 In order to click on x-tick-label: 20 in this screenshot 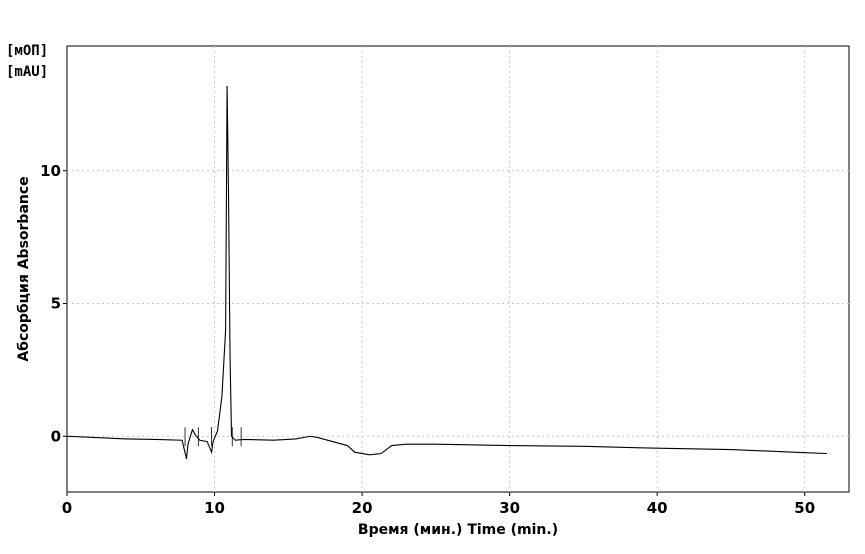, I will do `click(362, 508)`.